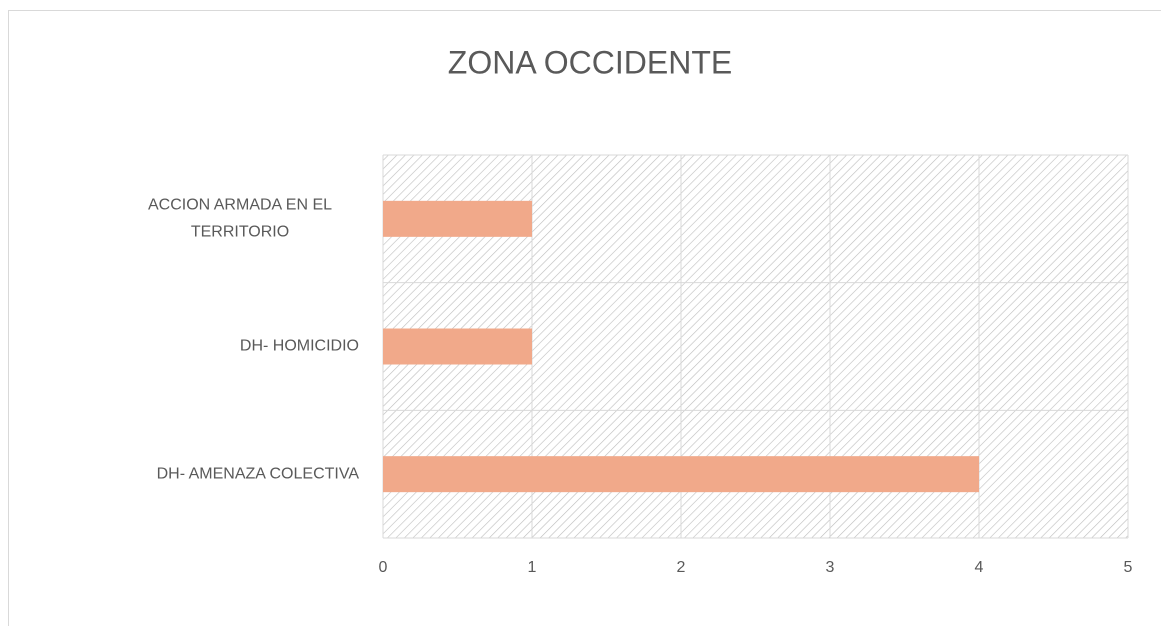 Image resolution: width=1161 pixels, height=626 pixels. What do you see at coordinates (681, 567) in the screenshot?
I see `x-tick-label: 2` at bounding box center [681, 567].